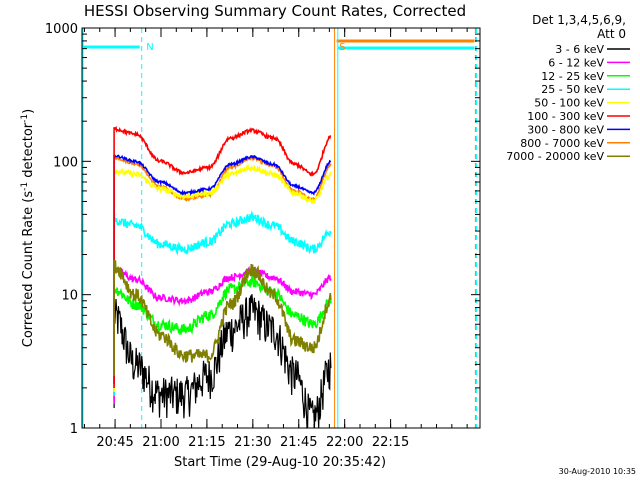 The image size is (640, 480). Describe the element at coordinates (597, 471) in the screenshot. I see `timestamp: 30-Aug-2010 10:35` at that location.